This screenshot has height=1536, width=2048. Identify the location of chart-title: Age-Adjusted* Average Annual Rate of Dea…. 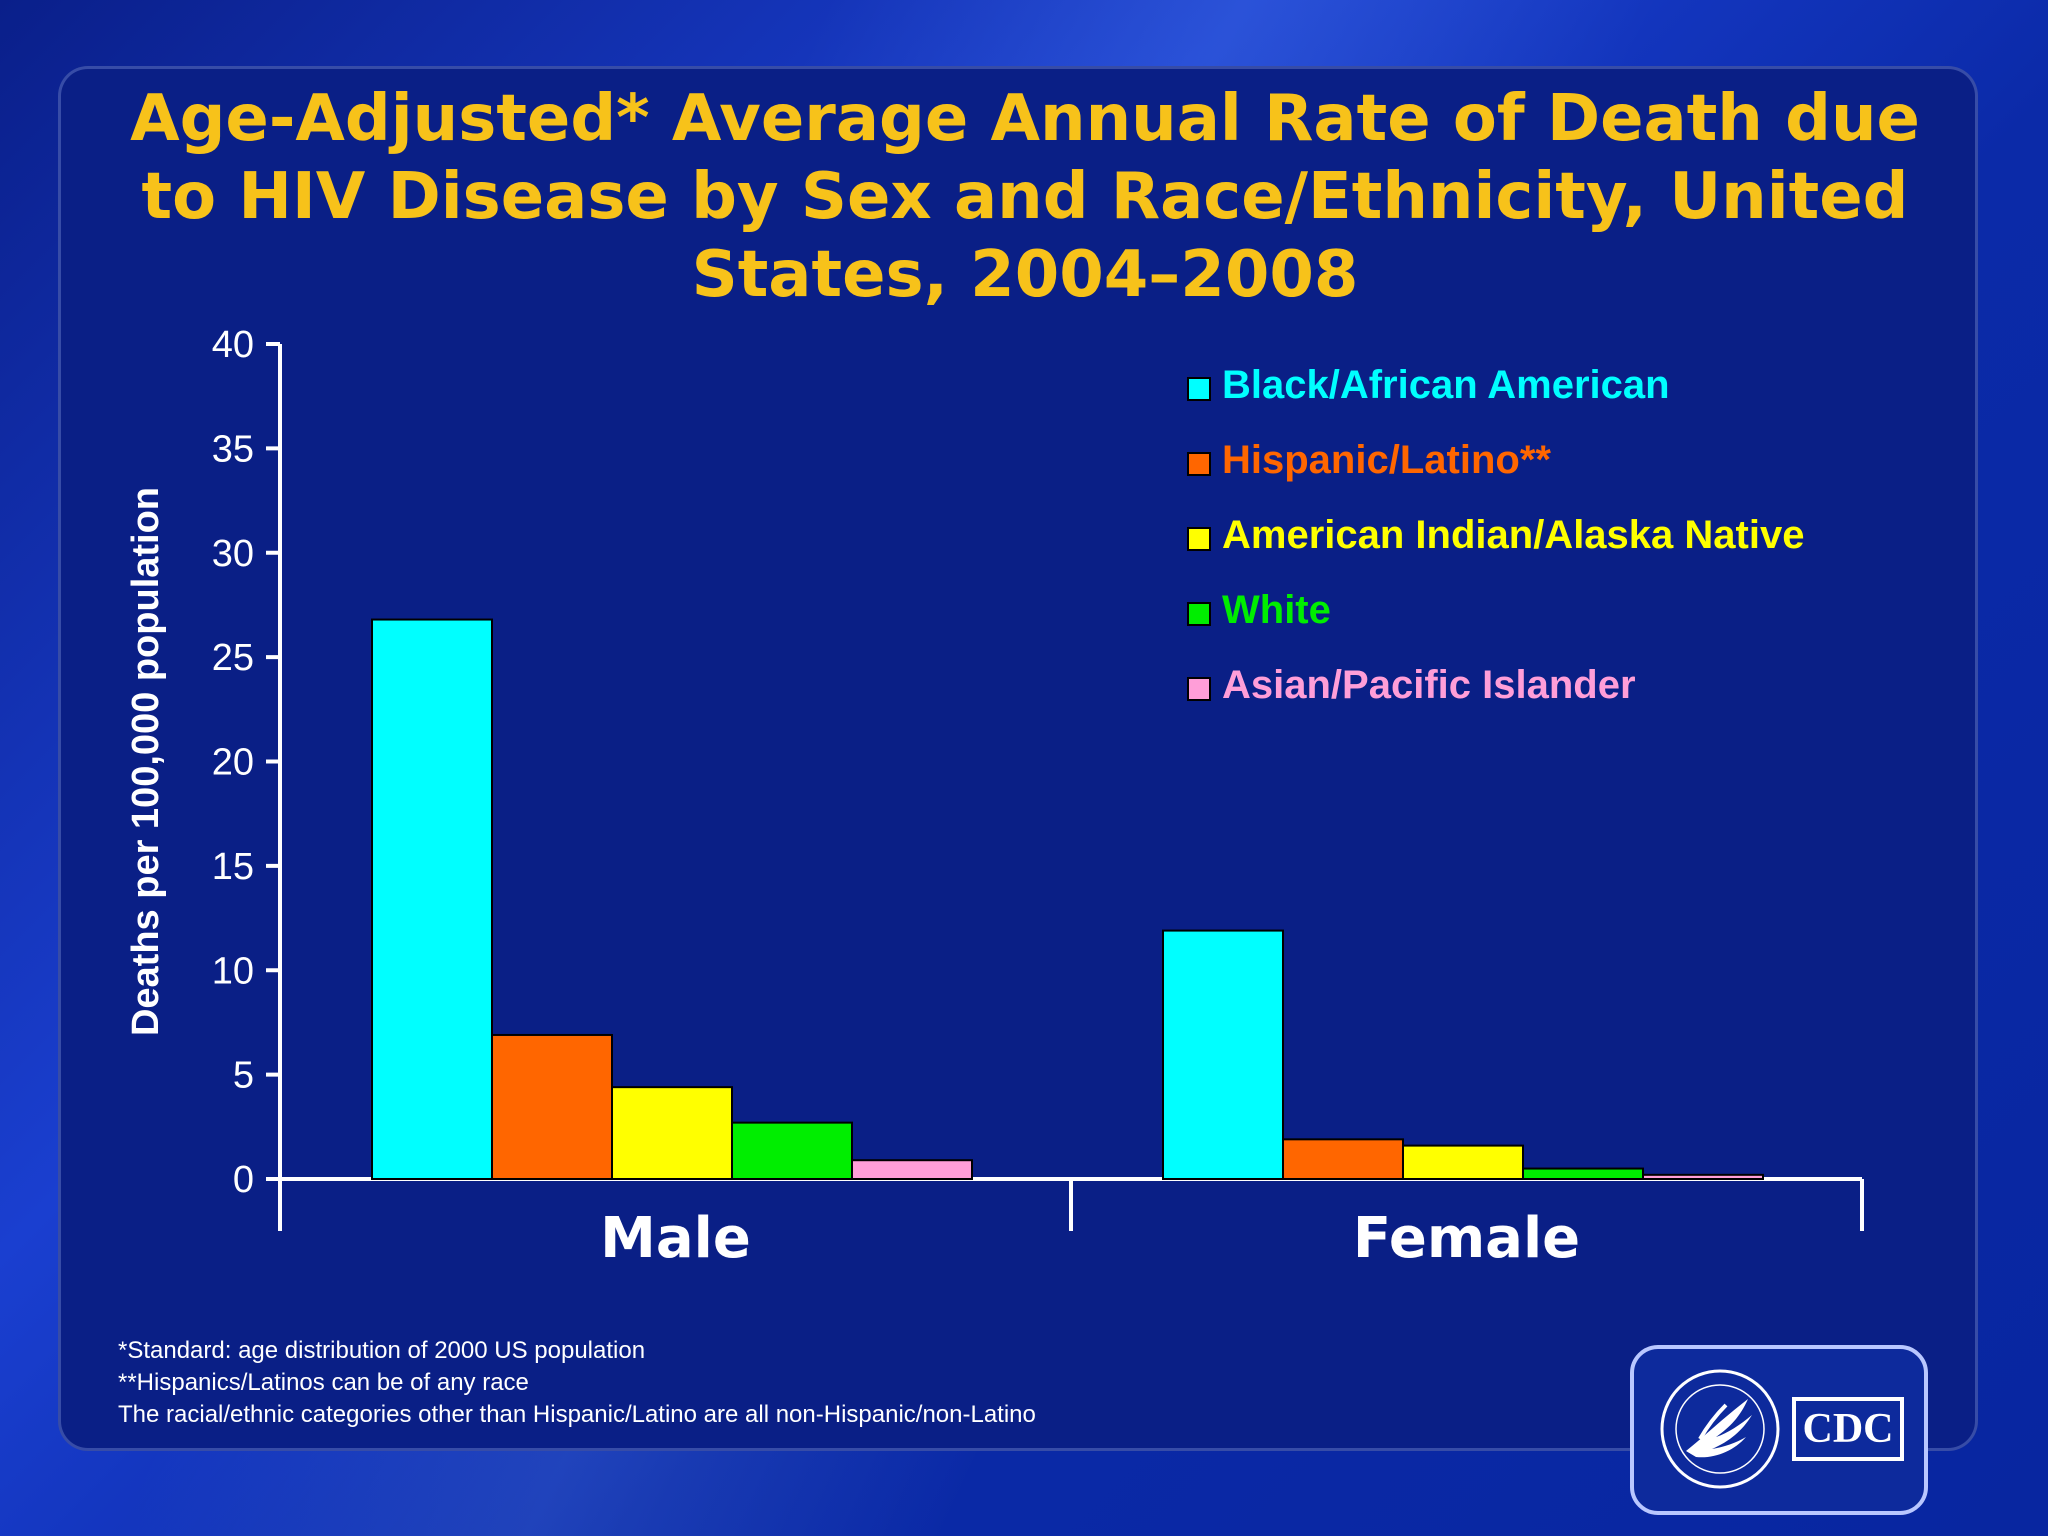
(1025, 197).